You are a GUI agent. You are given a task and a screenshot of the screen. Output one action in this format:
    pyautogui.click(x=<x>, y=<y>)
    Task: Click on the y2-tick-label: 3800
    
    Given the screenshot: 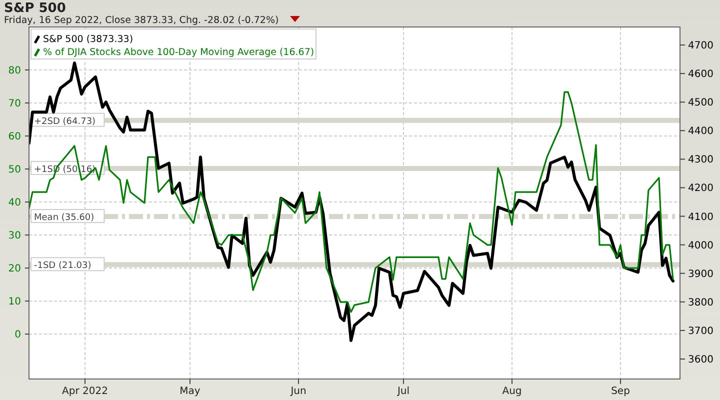 What is the action you would take?
    pyautogui.click(x=701, y=302)
    